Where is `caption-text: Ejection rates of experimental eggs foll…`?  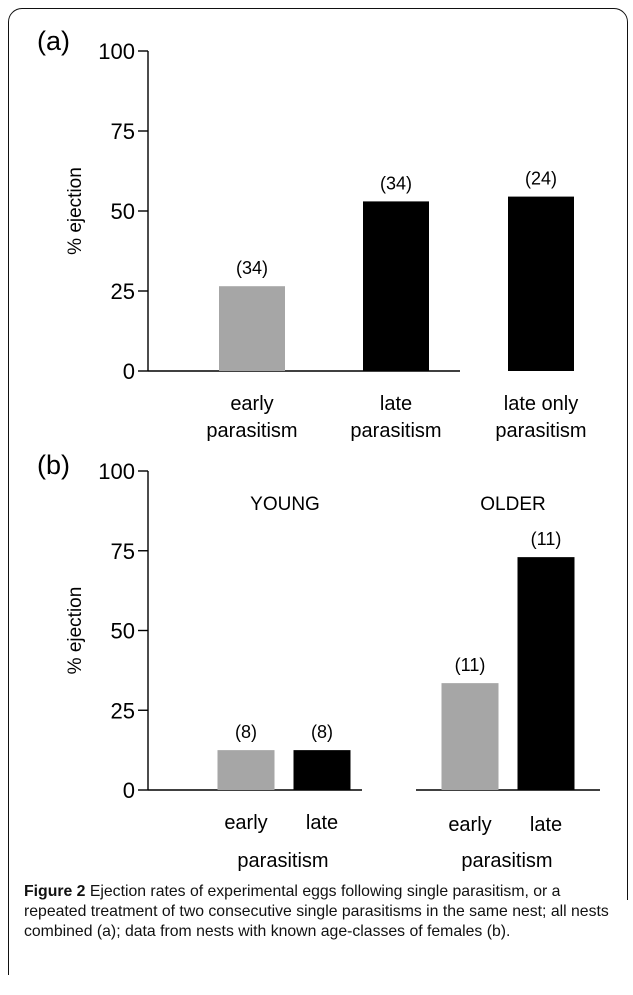
caption-text: Ejection rates of experimental eggs foll… is located at coordinates (316, 911).